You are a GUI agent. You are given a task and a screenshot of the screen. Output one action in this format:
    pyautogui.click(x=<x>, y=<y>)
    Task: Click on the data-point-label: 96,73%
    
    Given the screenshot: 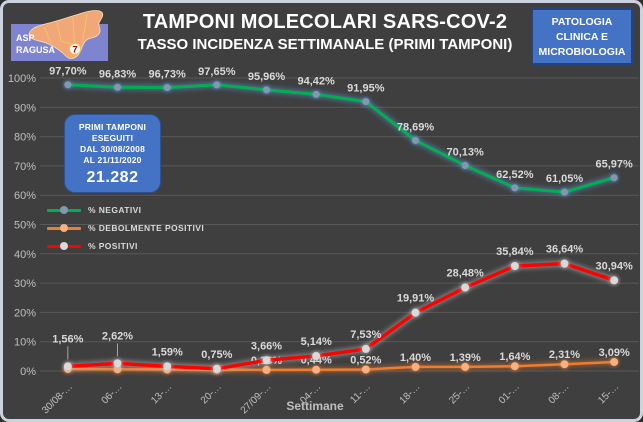 What is the action you would take?
    pyautogui.click(x=168, y=75)
    